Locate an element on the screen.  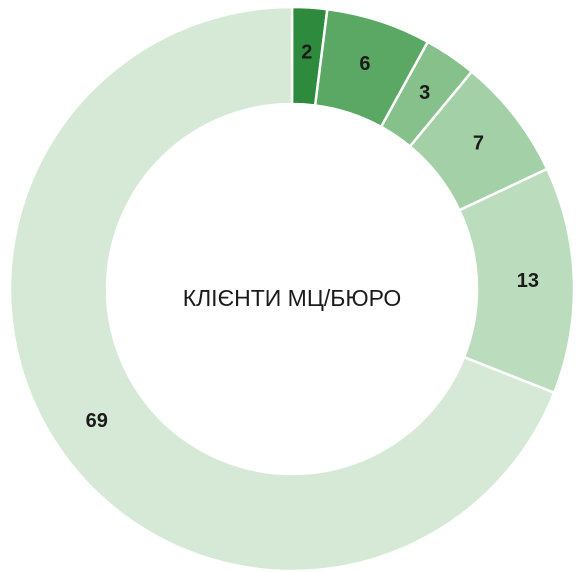
slice-label: 3 is located at coordinates (424, 93).